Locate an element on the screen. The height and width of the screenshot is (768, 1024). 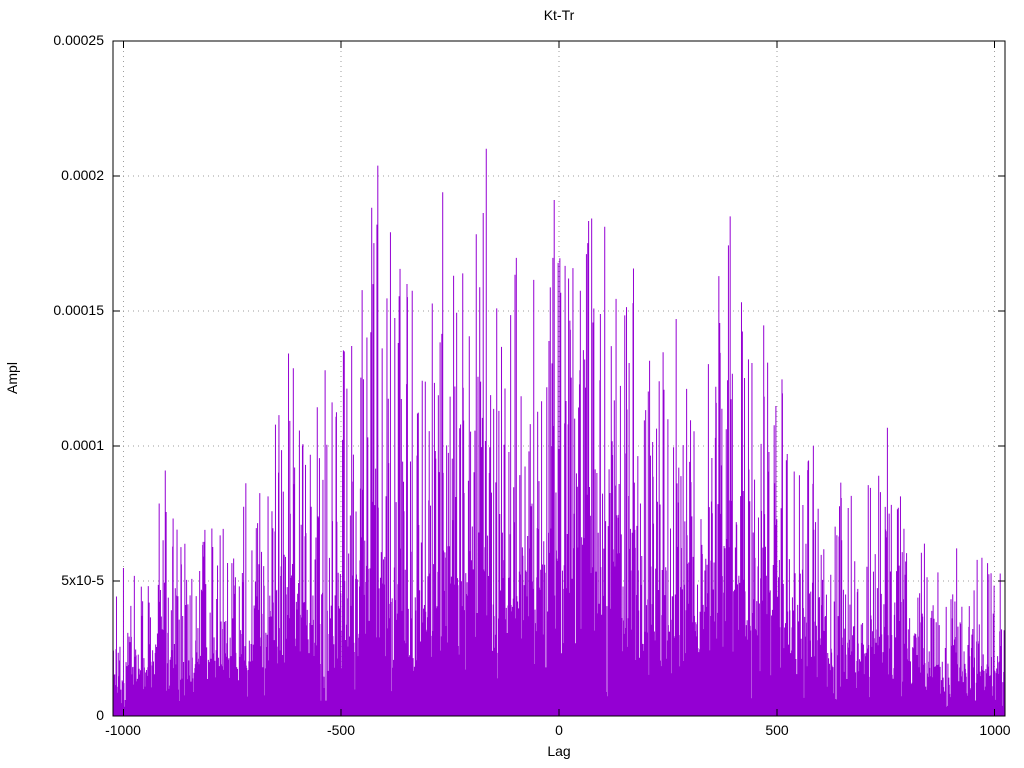
y-axis-label: Ampl is located at coordinates (12, 378).